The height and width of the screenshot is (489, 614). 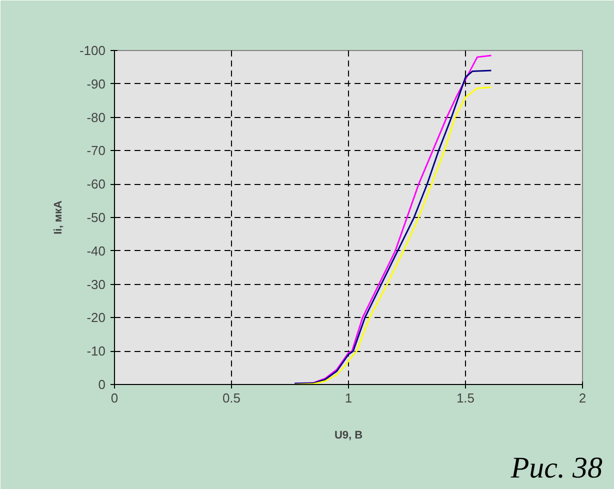 I want to click on y-tick-label: -100, so click(x=92, y=50).